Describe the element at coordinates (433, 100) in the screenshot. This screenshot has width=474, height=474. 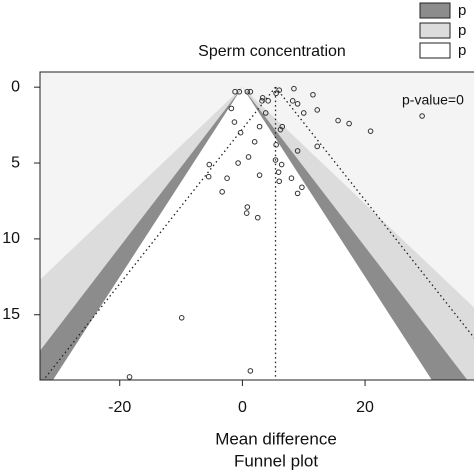
I see `annotation: p-value=0` at that location.